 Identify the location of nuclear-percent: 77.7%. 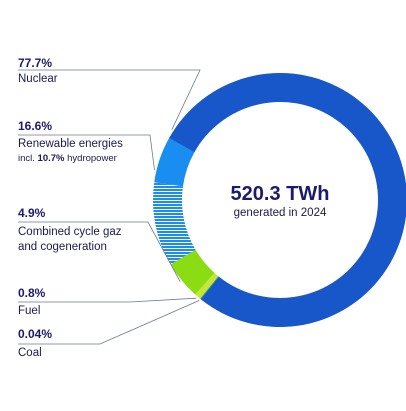
(35, 63).